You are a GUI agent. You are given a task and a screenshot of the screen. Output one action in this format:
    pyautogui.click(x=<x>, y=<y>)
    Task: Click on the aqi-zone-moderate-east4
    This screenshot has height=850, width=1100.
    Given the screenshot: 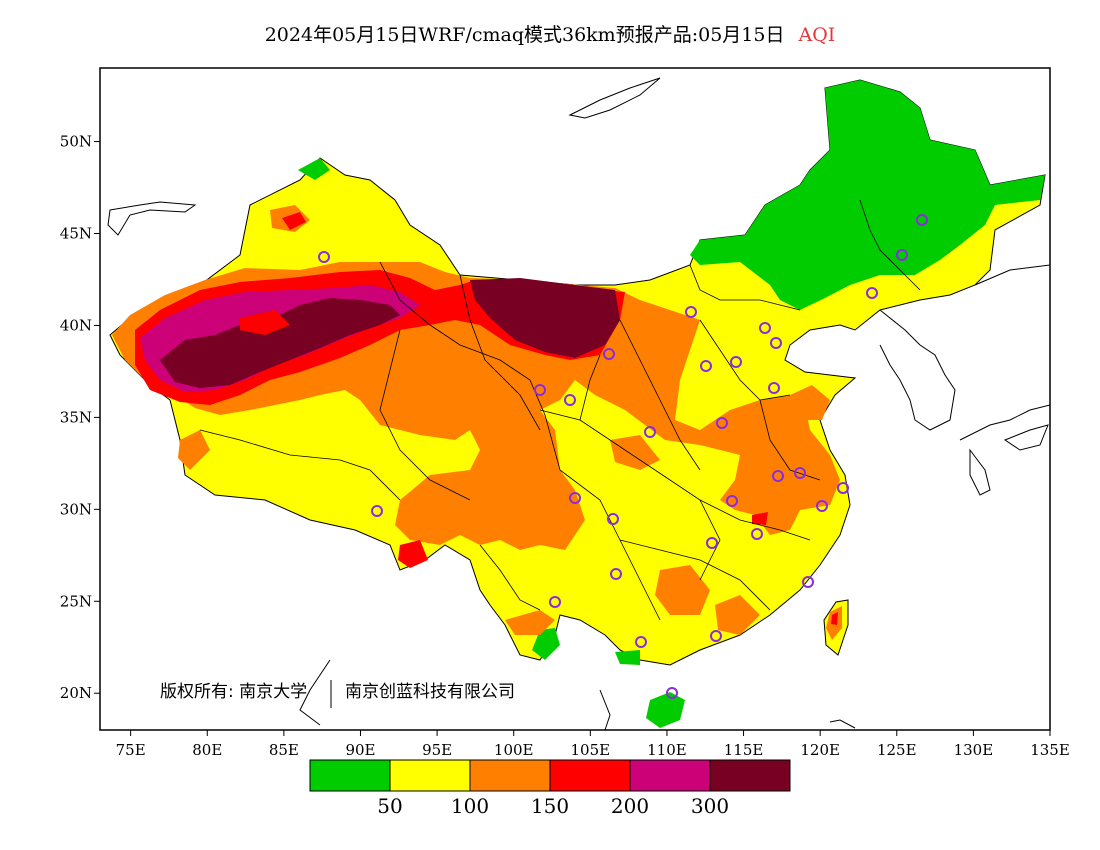 What is the action you would take?
    pyautogui.click(x=194, y=450)
    